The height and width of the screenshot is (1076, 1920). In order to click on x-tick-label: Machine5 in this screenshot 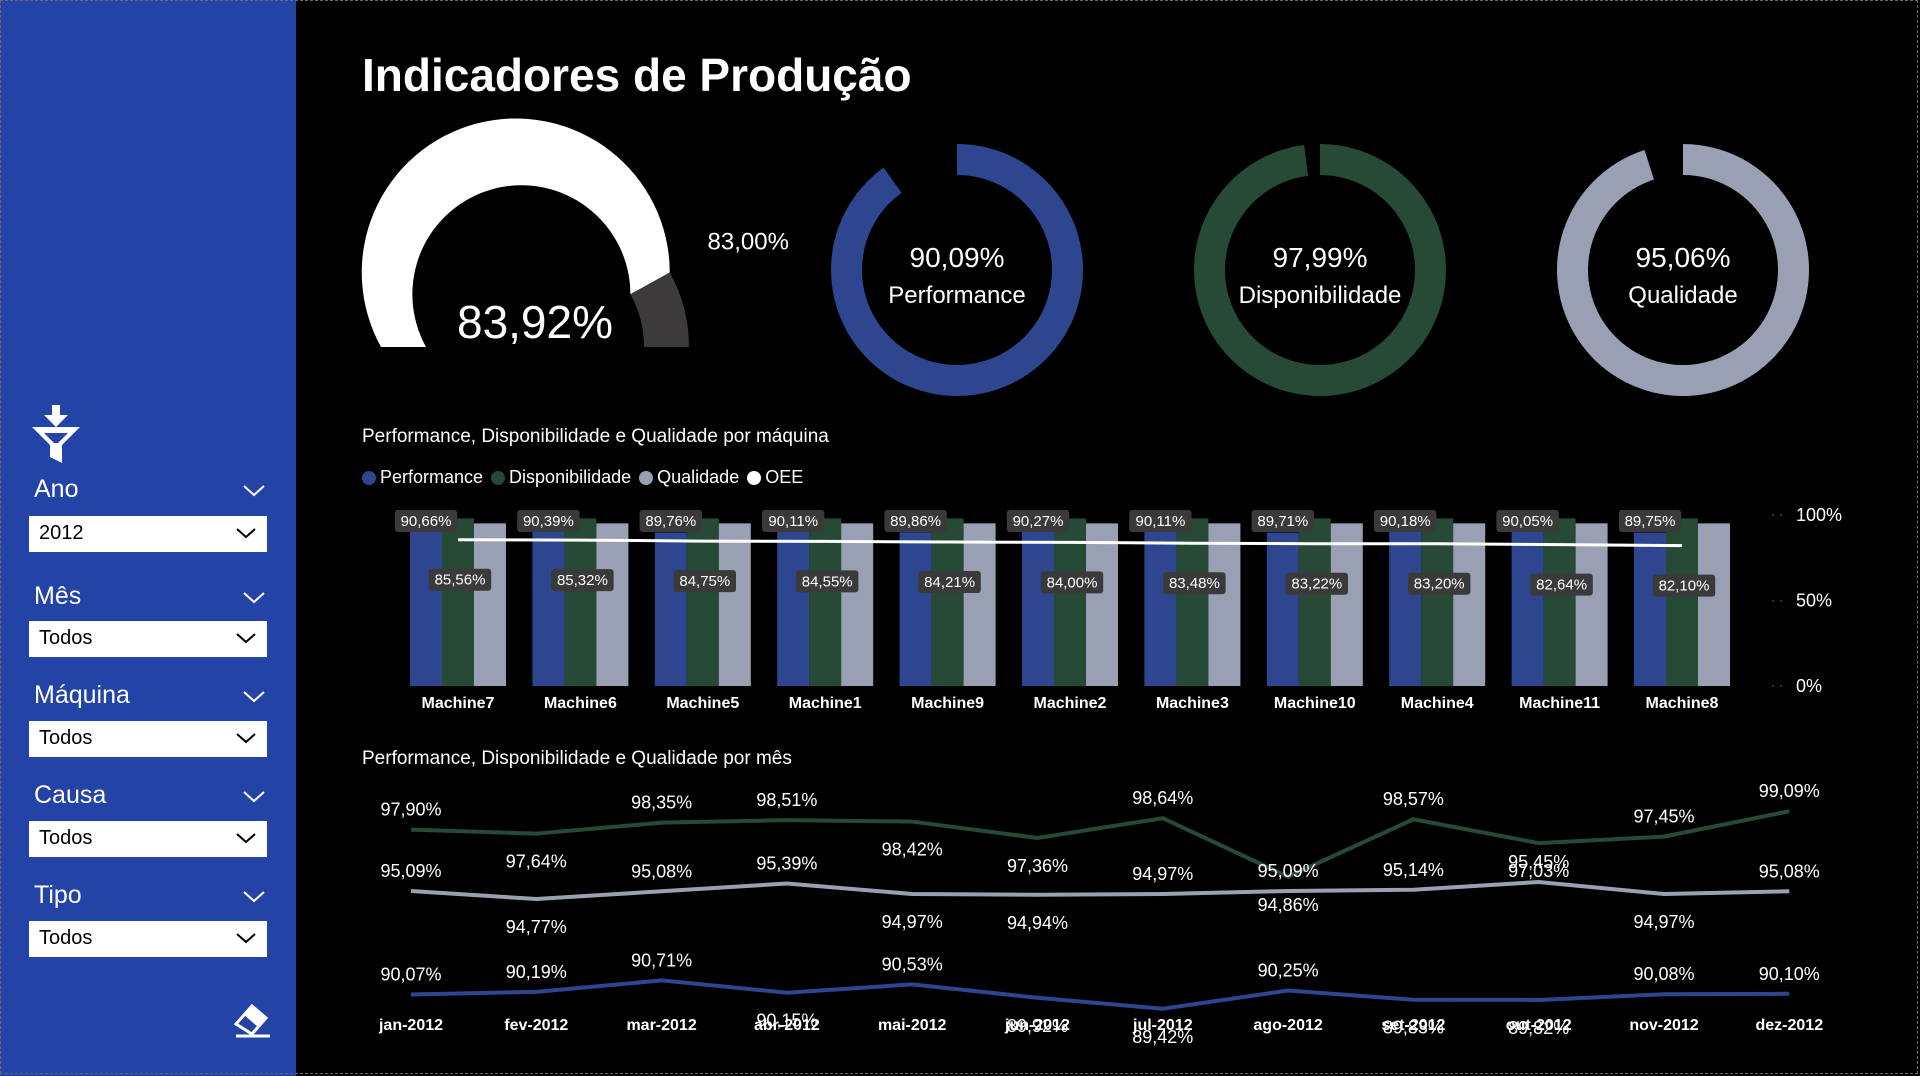, I will do `click(702, 703)`.